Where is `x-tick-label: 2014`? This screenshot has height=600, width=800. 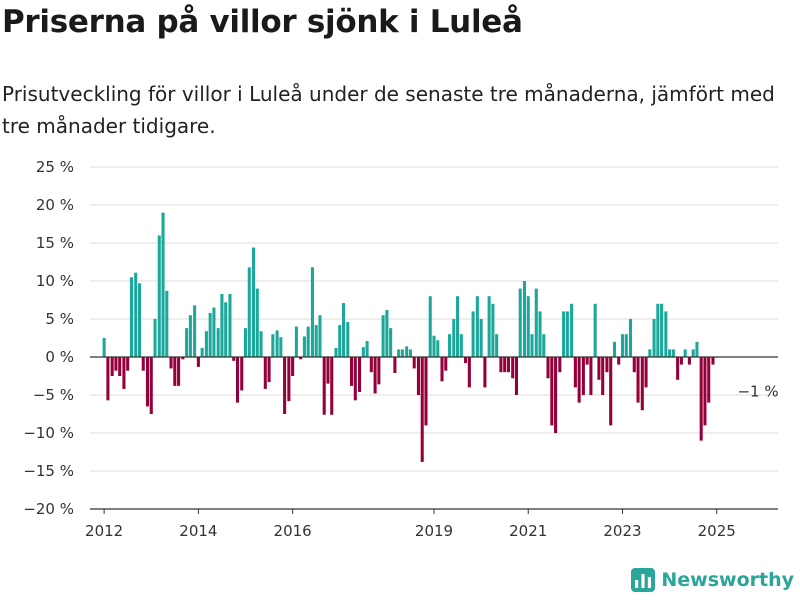
x-tick-label: 2014 is located at coordinates (198, 531).